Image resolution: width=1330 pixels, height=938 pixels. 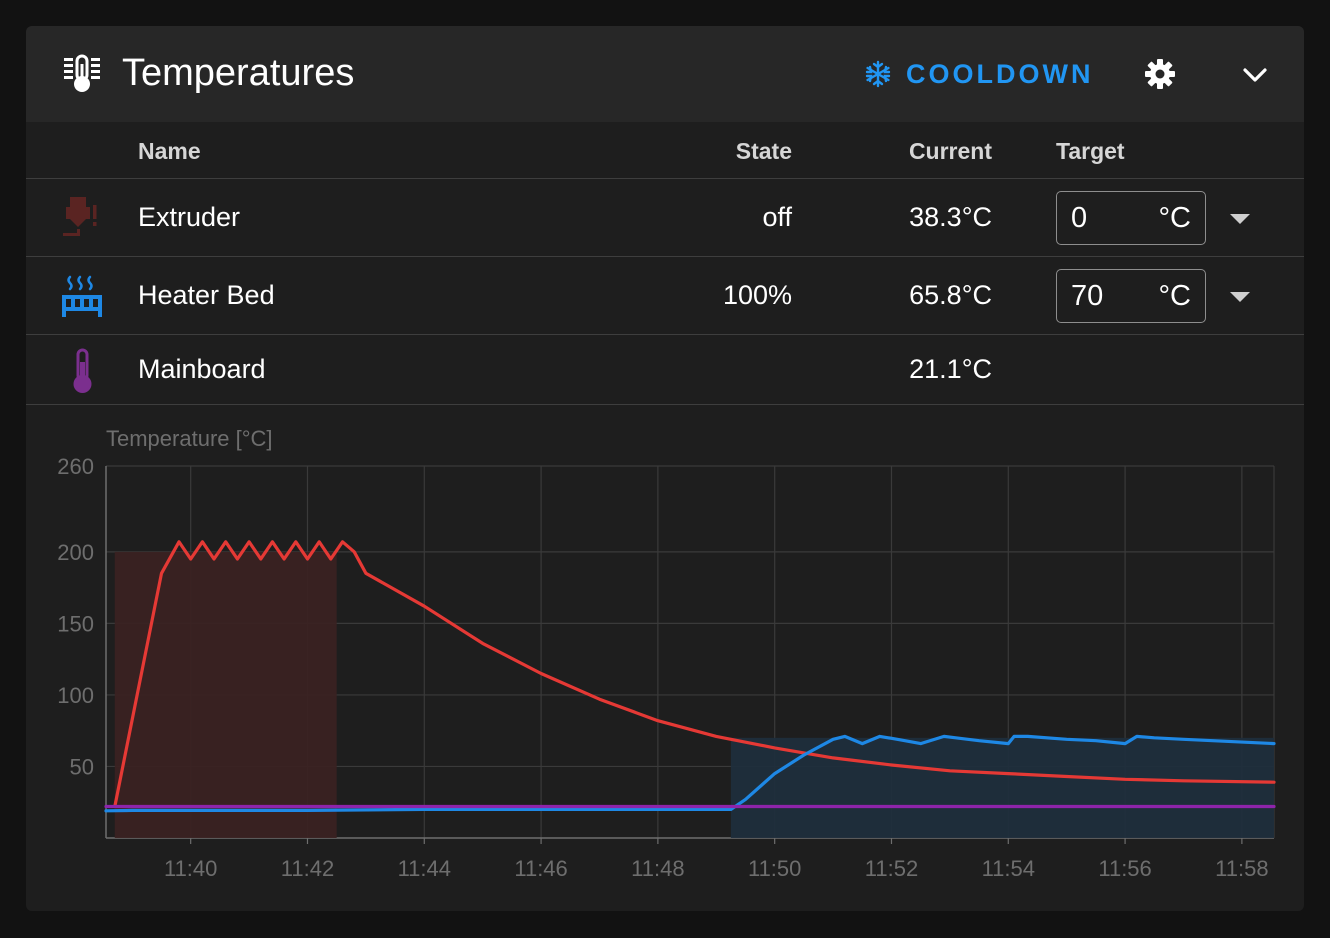 I want to click on x-tick-label: 11:54, so click(x=1008, y=868).